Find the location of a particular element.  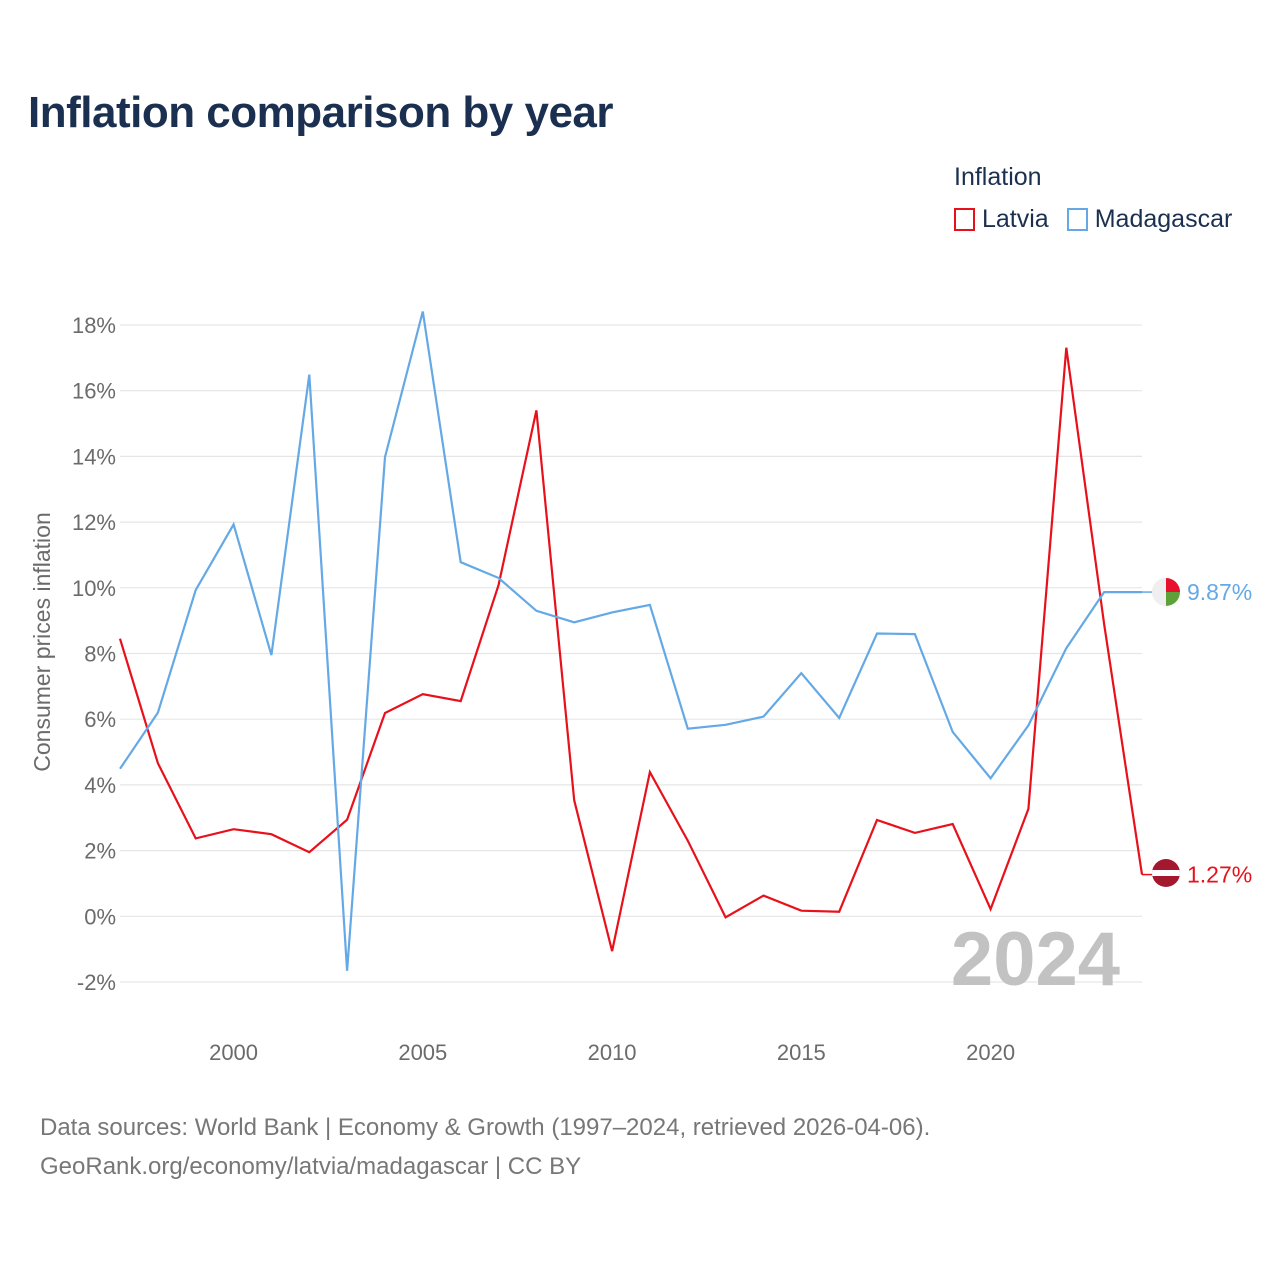

y-tick-label: 8% is located at coordinates (100, 654).